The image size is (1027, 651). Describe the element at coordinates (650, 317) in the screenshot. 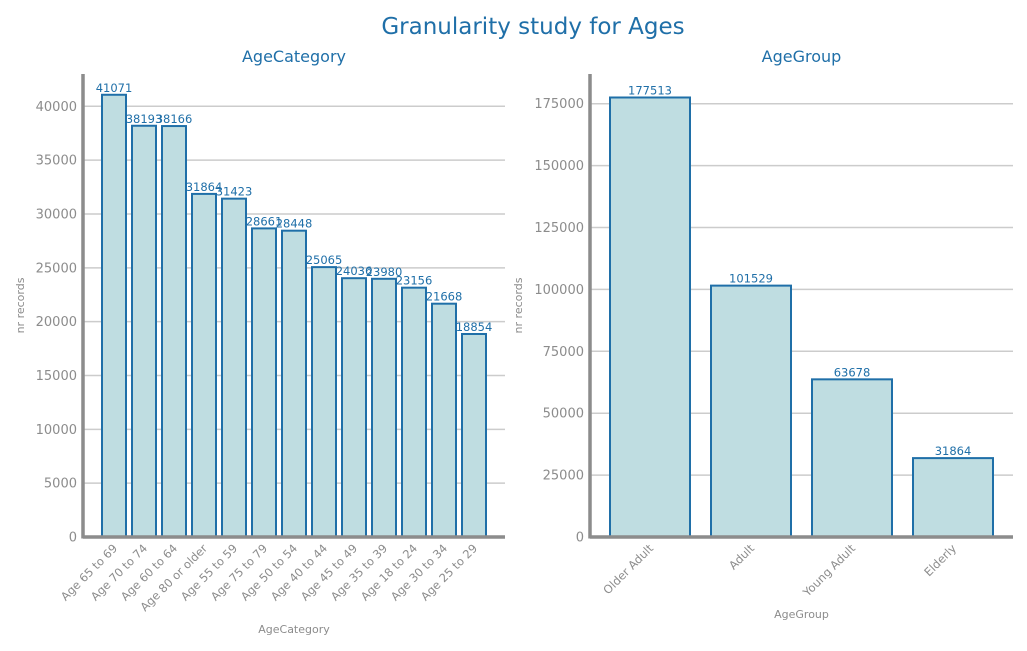

I see `bar-older-adult` at that location.